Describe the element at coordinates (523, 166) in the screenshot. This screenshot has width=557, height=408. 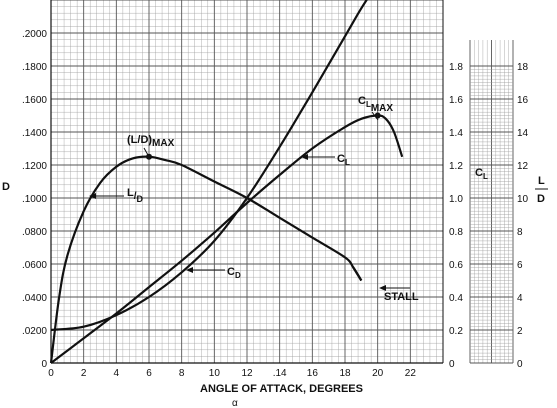
I see `ld-y-tick-label: 12` at that location.